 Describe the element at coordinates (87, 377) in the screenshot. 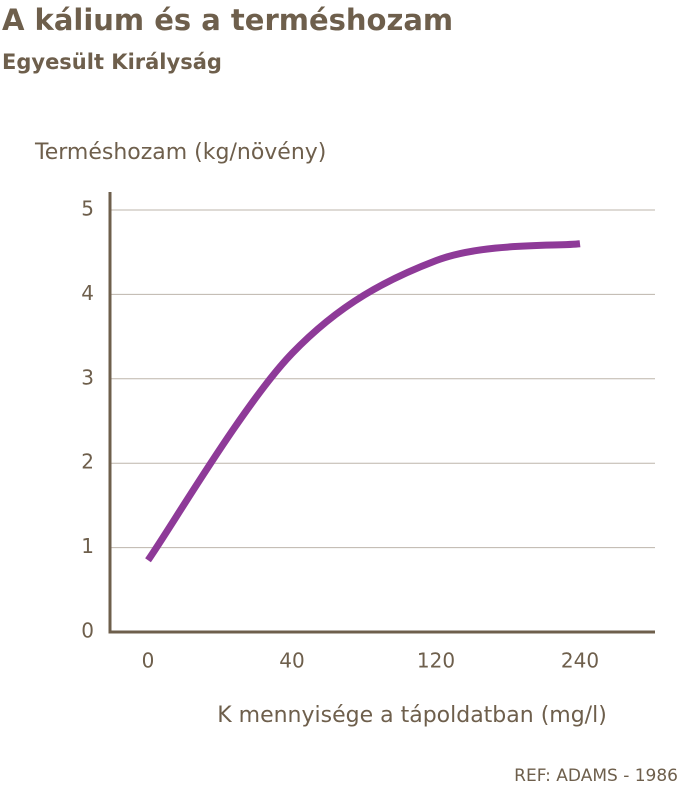

I see `y-tick-label: 3` at that location.